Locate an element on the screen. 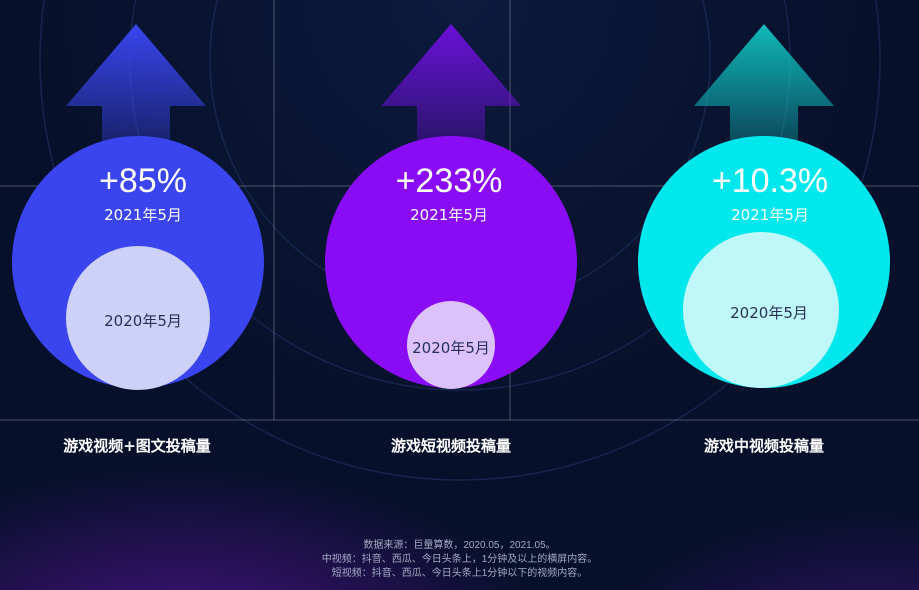 Image resolution: width=919 pixels, height=590 pixels. outer-circle is located at coordinates (451, 262).